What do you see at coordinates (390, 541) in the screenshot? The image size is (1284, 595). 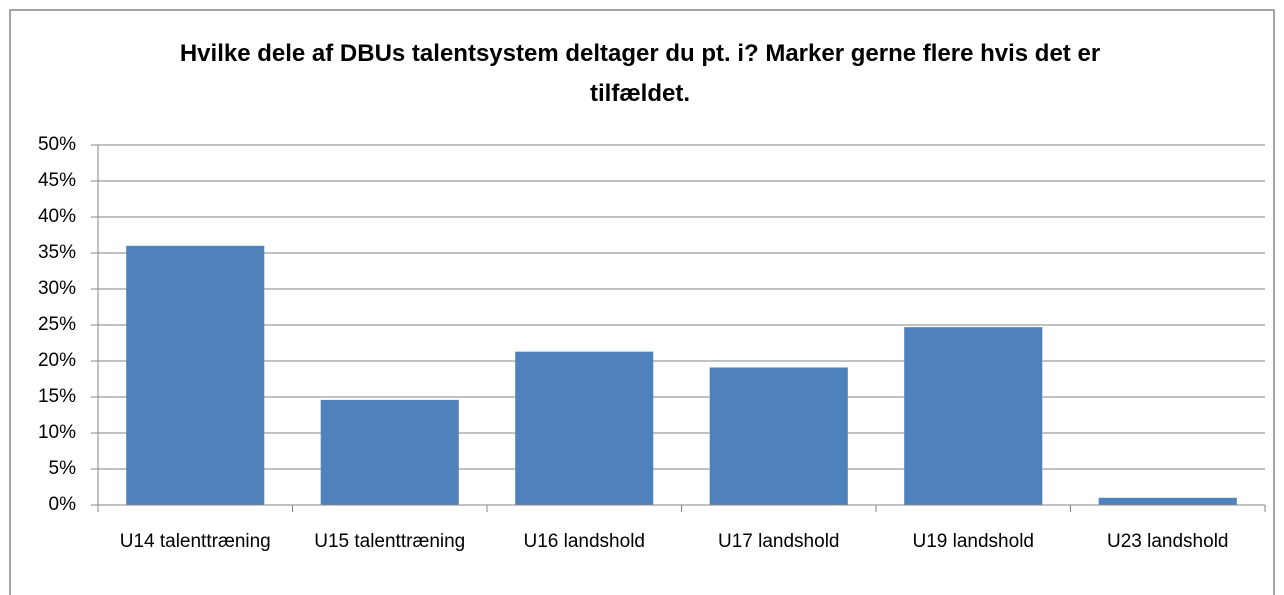 I see `x-tick-label: U15 talenttræning` at bounding box center [390, 541].